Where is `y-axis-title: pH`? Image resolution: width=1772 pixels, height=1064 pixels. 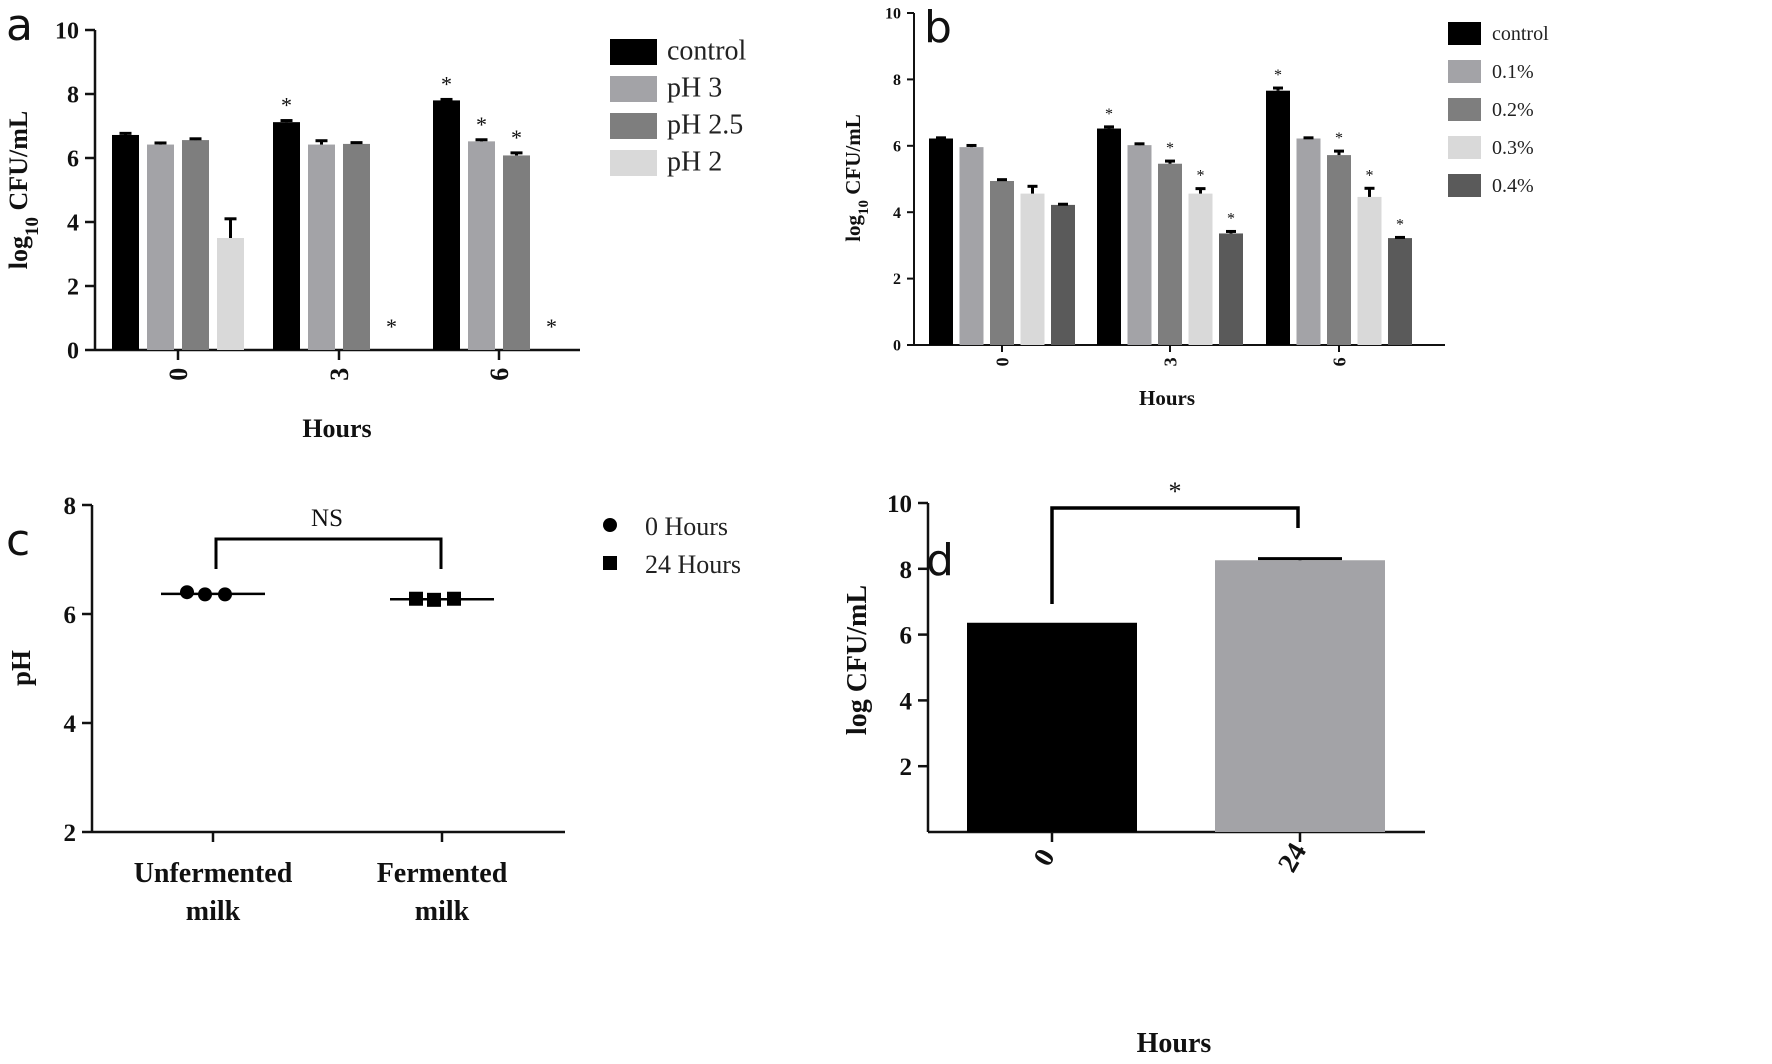 y-axis-title: pH is located at coordinates (21, 668).